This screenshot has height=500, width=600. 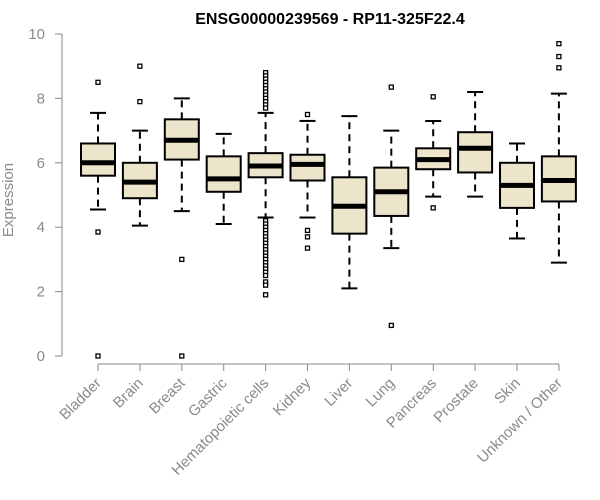 What do you see at coordinates (433, 152) in the screenshot?
I see `box-pancreas` at bounding box center [433, 152].